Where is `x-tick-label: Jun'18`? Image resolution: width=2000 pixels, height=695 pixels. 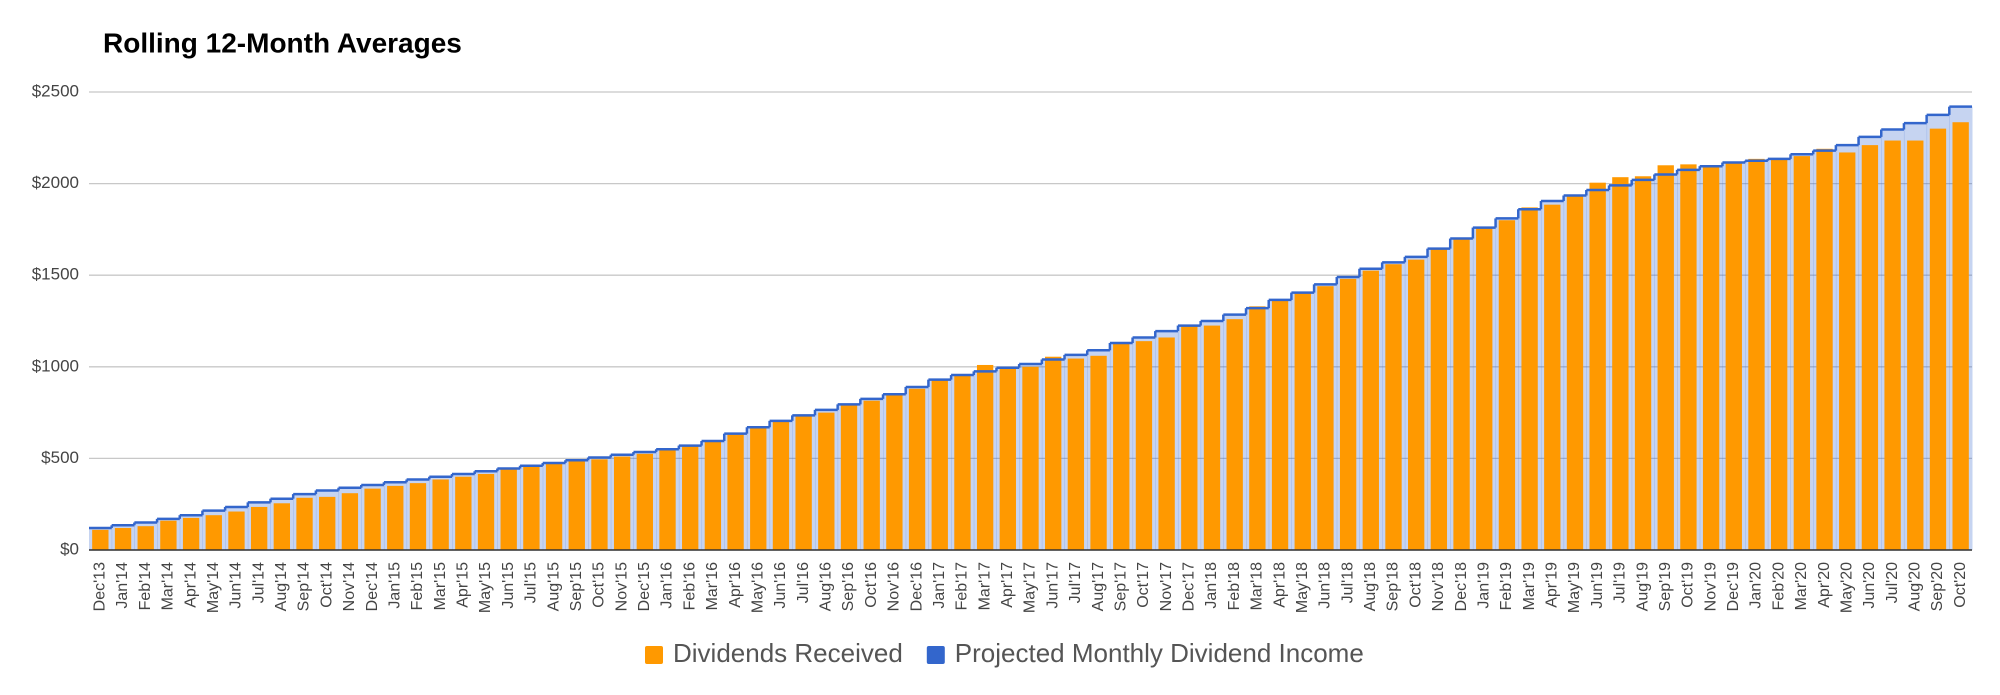
x-tick-label: Jun'18 is located at coordinates (1325, 585).